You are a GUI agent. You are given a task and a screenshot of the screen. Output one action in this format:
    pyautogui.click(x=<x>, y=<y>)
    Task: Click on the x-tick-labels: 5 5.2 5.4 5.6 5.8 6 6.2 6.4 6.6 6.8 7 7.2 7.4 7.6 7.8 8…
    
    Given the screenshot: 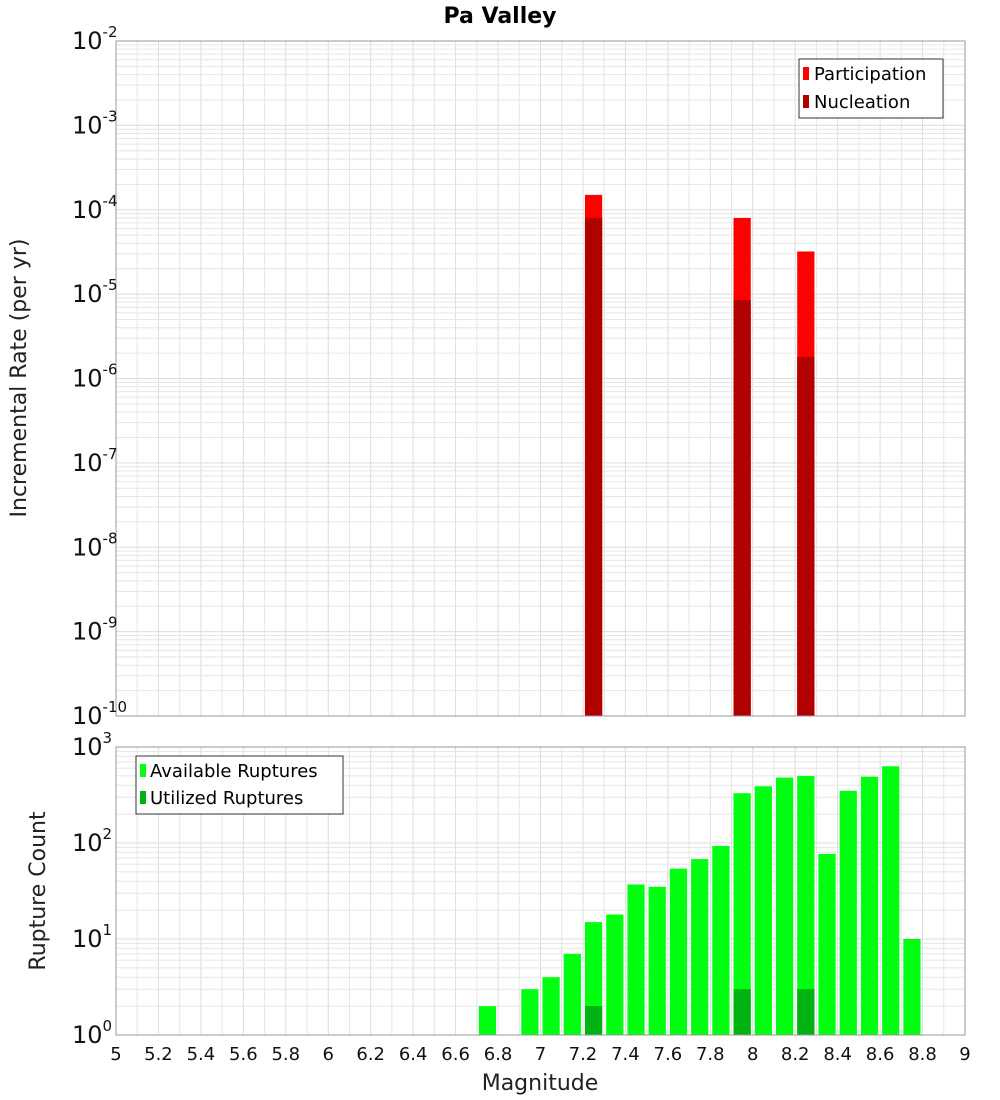 What is the action you would take?
    pyautogui.click(x=540, y=1054)
    